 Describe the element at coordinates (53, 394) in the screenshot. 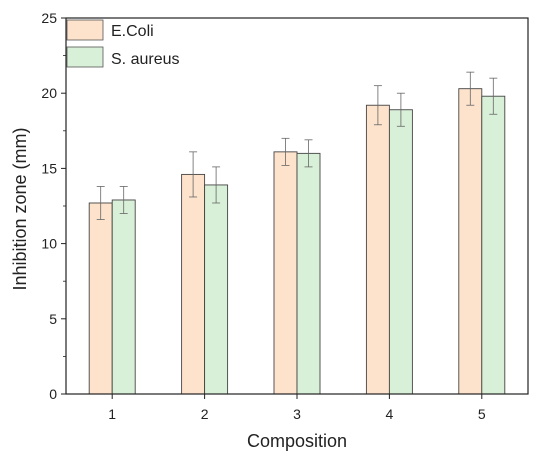

I see `y-tick-label-0: 0` at that location.